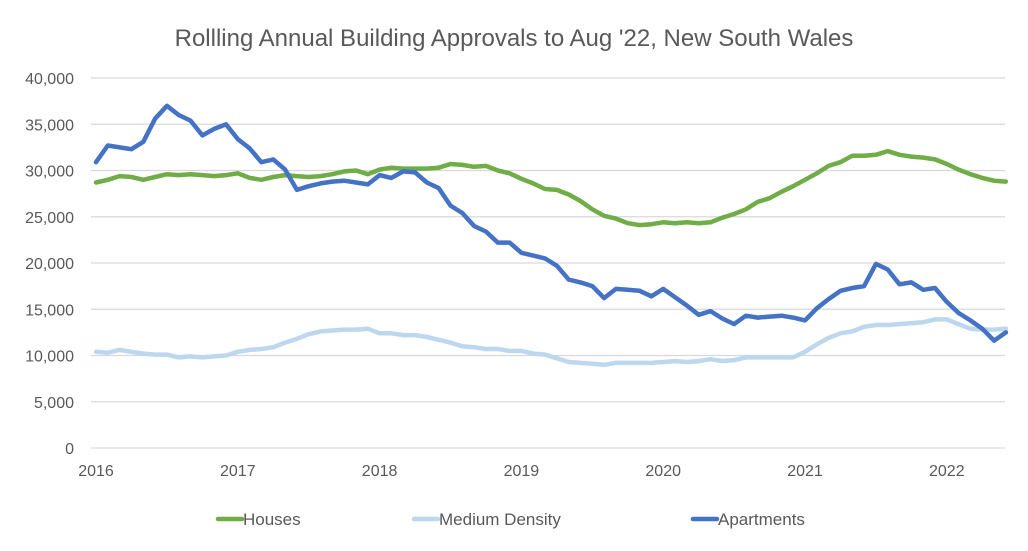 This screenshot has width=1028, height=551. Describe the element at coordinates (49, 172) in the screenshot. I see `y-tick-label: 30,000` at that location.